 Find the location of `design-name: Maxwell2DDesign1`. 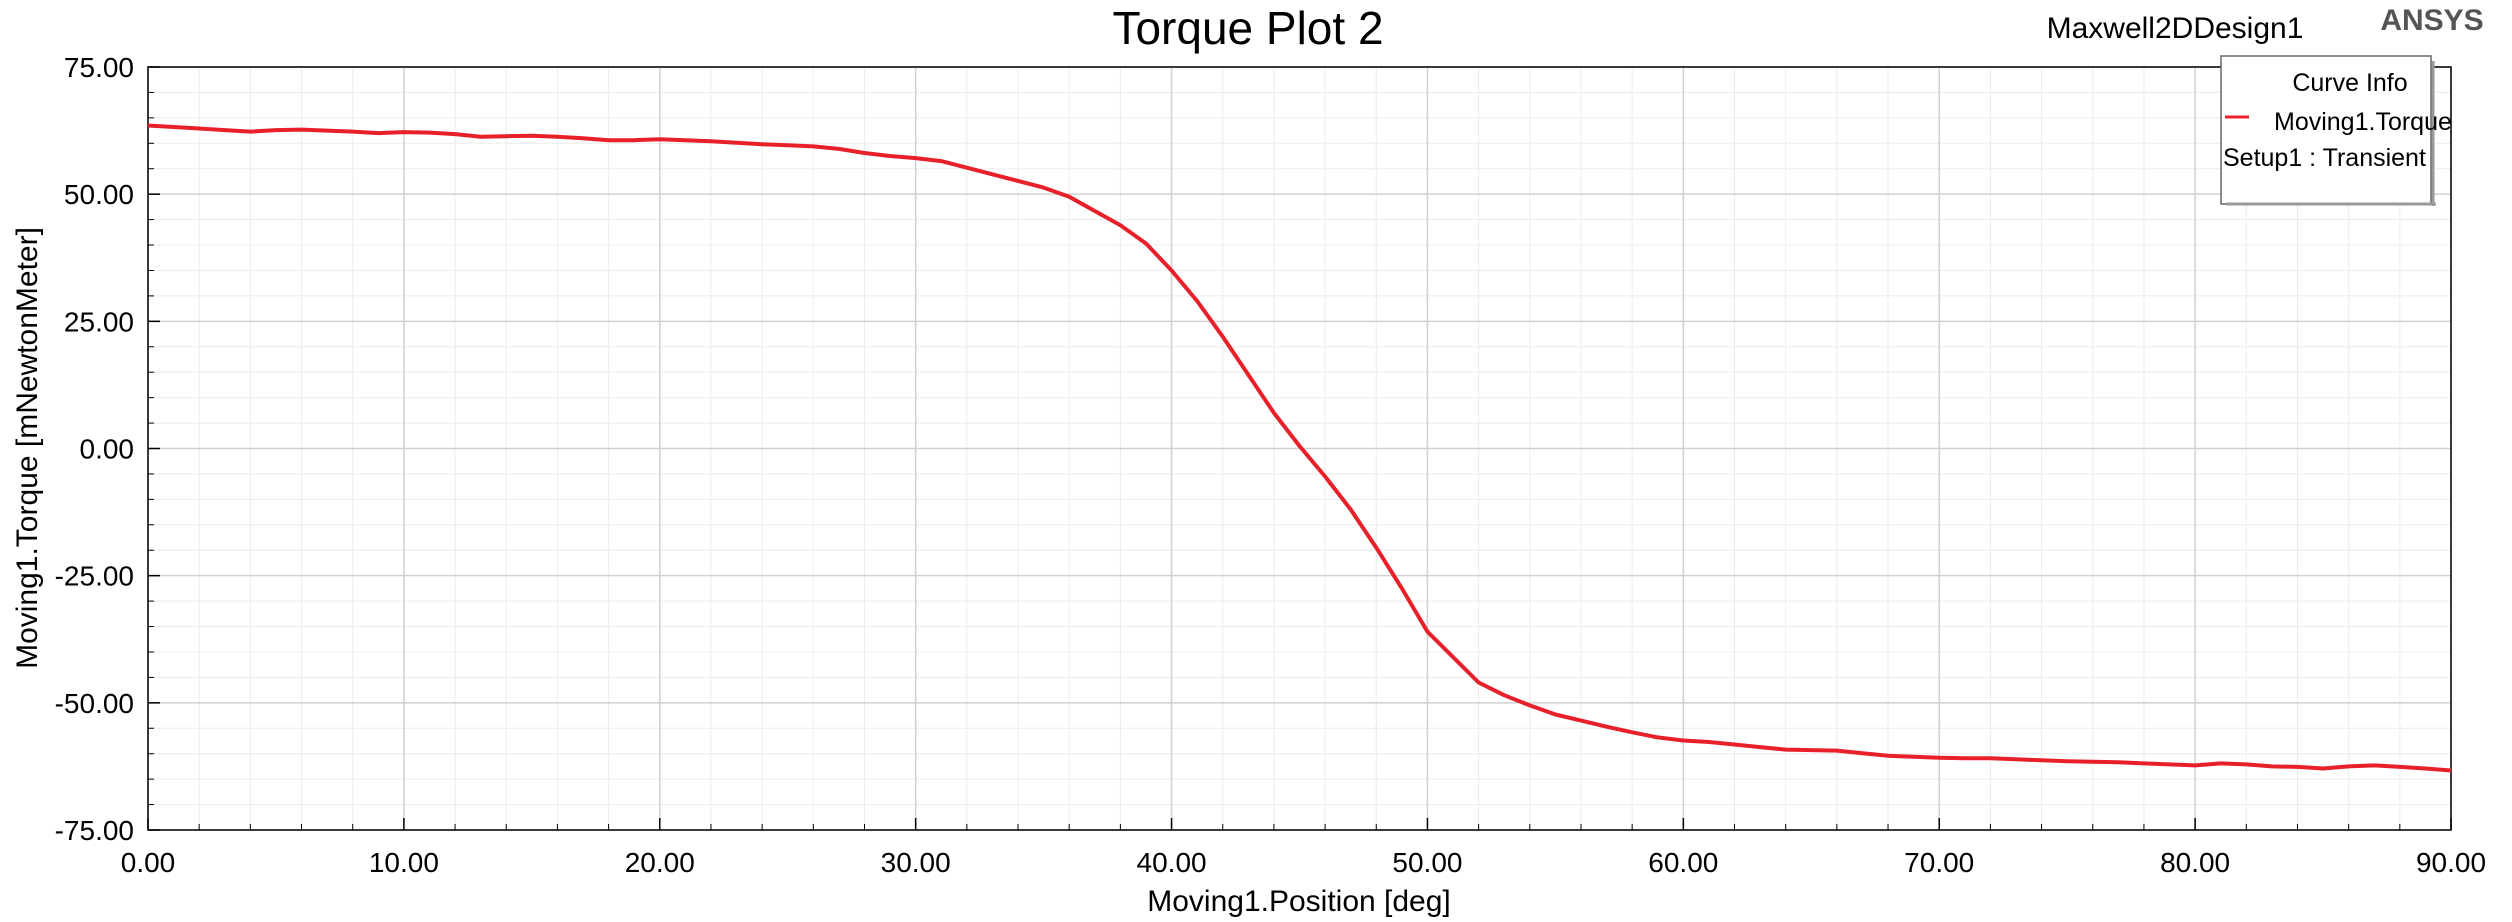

design-name: Maxwell2DDesign1 is located at coordinates (2175, 28).